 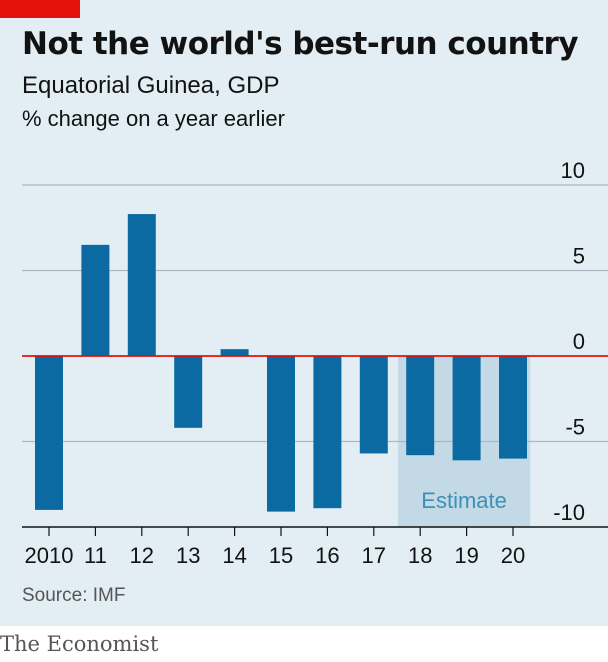 What do you see at coordinates (188, 555) in the screenshot?
I see `x-tick-label: 13` at bounding box center [188, 555].